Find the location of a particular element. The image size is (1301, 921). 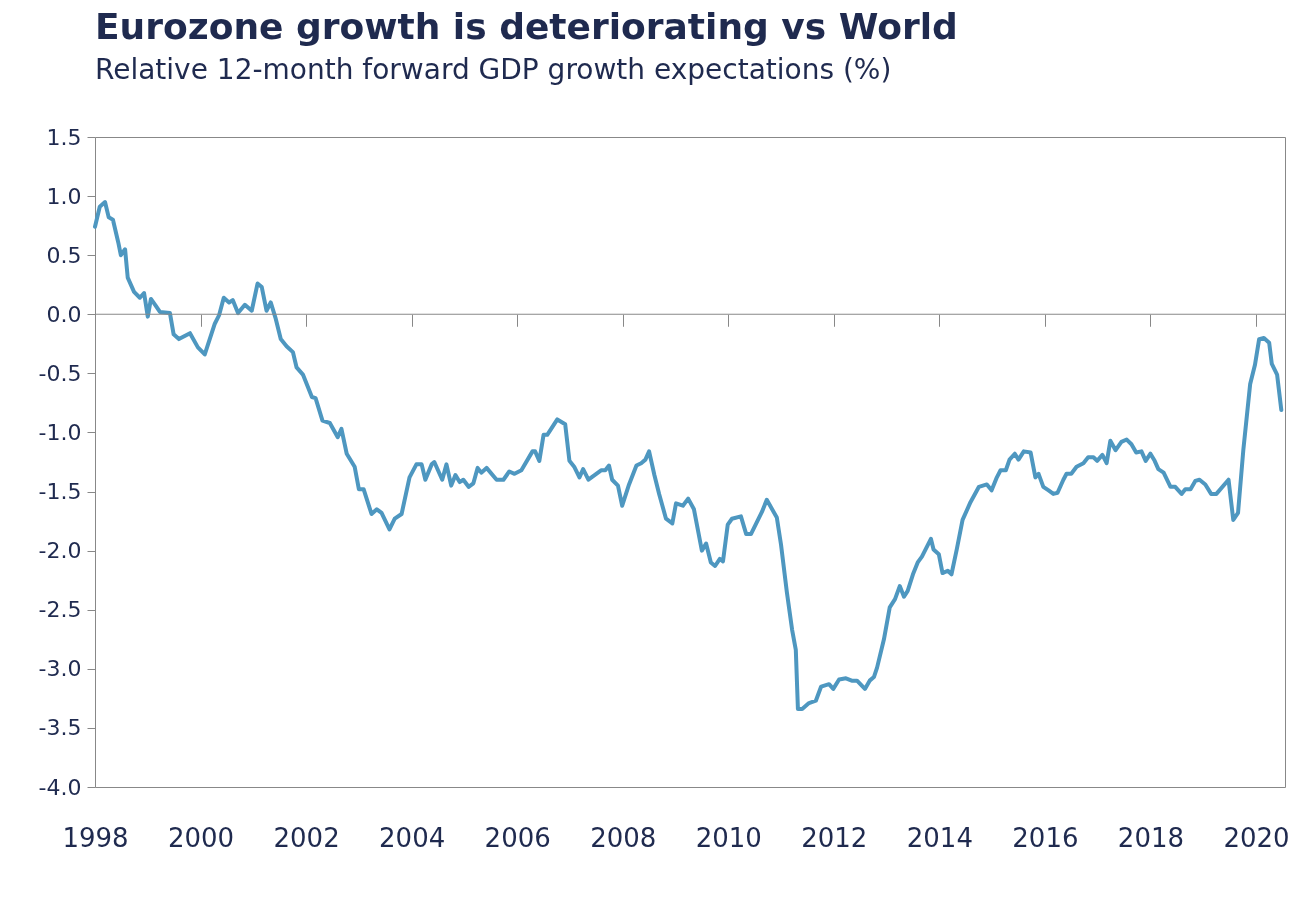

y-tick-label: -4.0 is located at coordinates (60, 787).